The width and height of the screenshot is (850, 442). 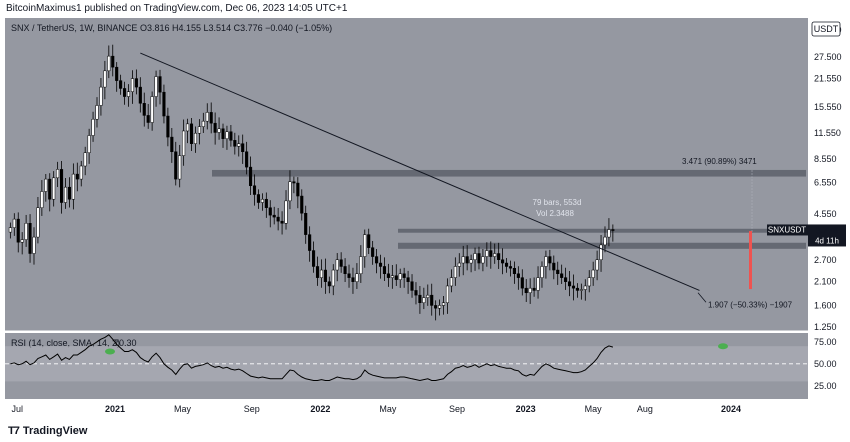 I want to click on currency-badge, so click(x=826, y=29).